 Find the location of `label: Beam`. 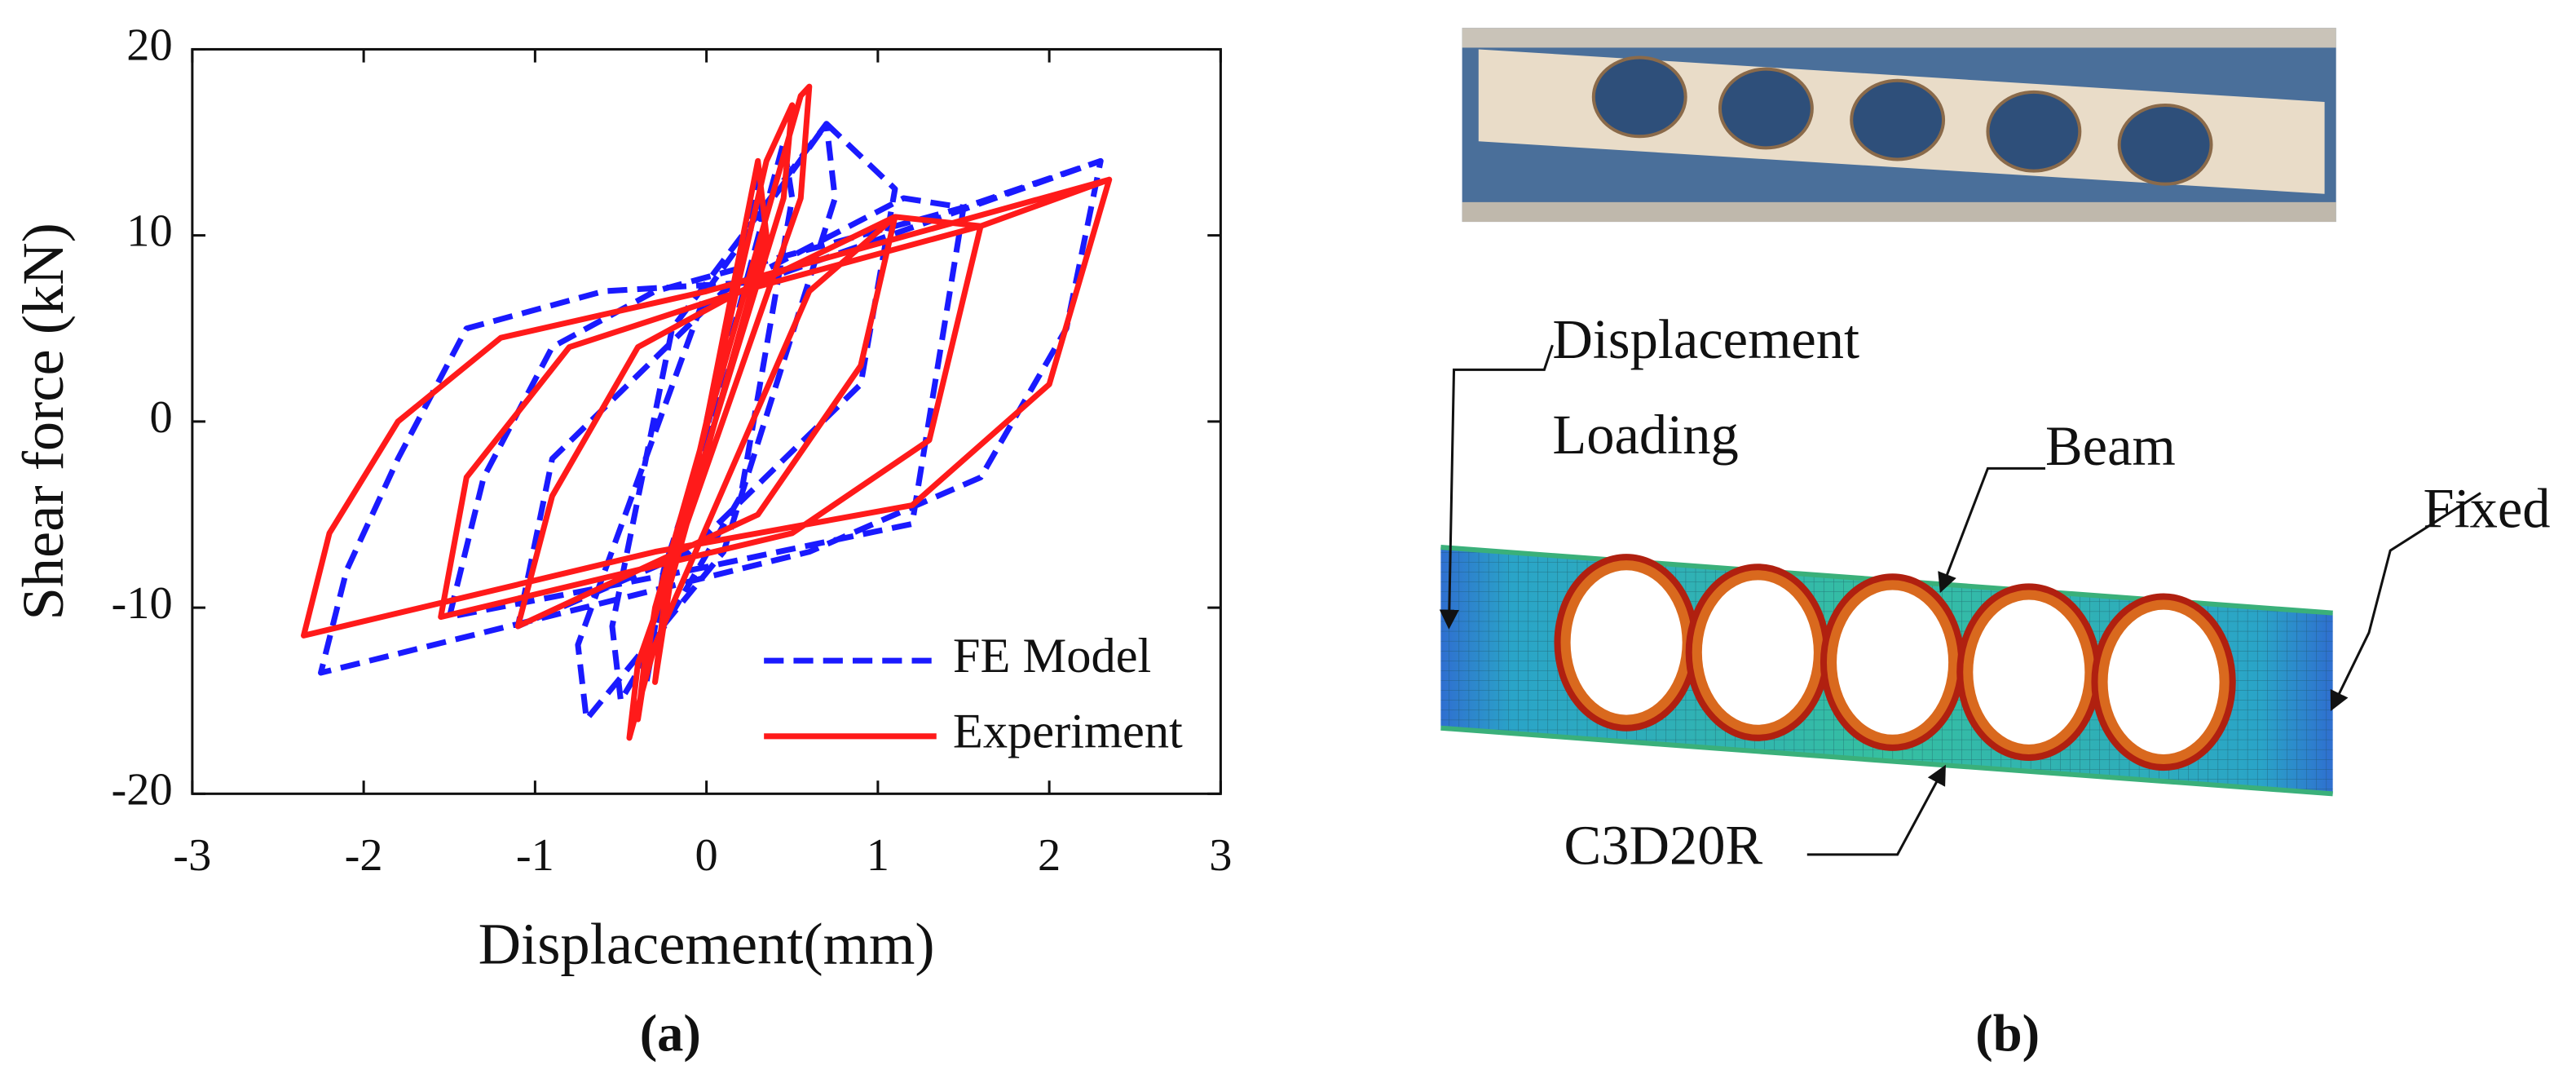

label: Beam is located at coordinates (2110, 446).